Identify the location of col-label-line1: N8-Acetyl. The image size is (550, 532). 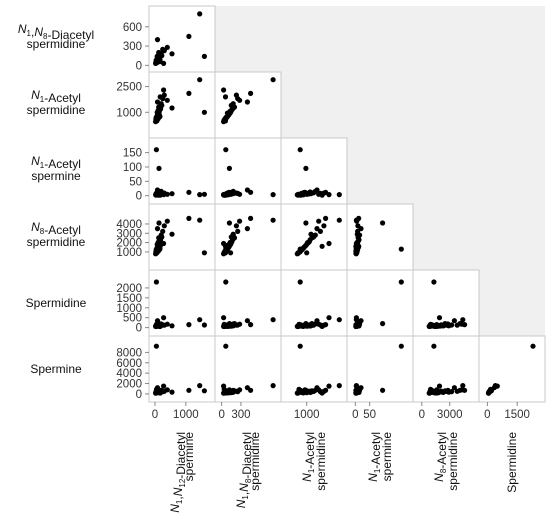
(440, 457).